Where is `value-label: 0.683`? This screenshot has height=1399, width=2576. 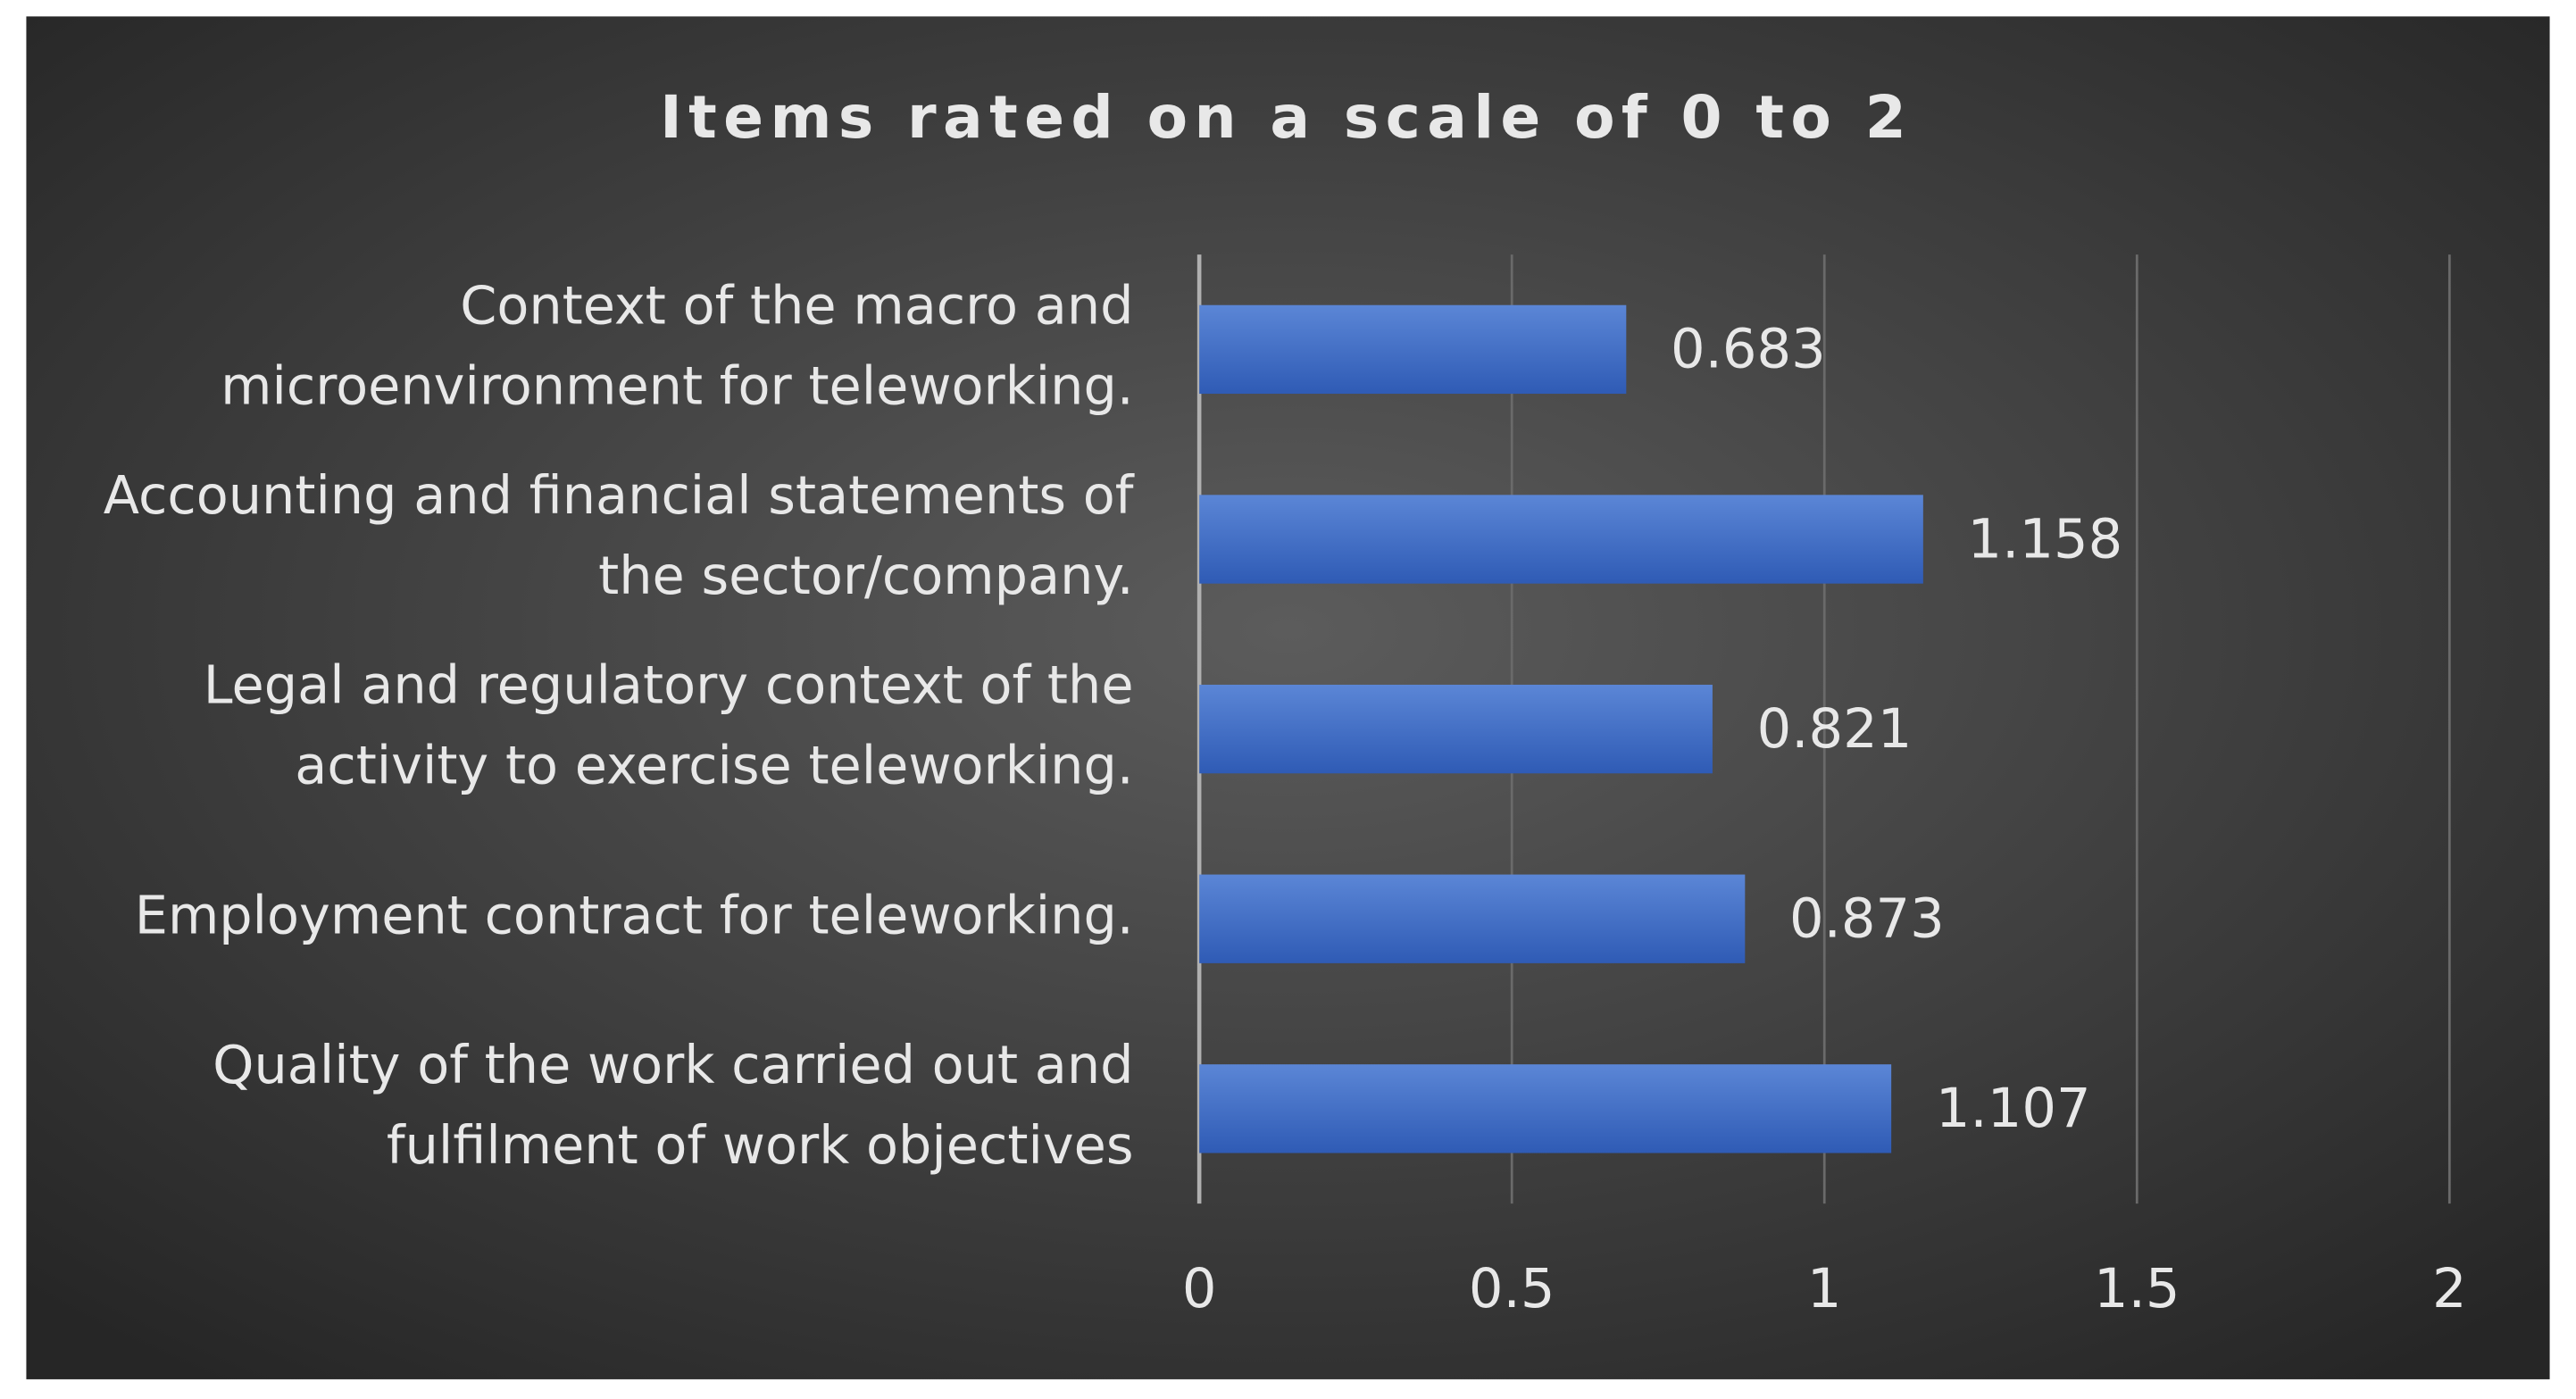
value-label: 0.683 is located at coordinates (1748, 350).